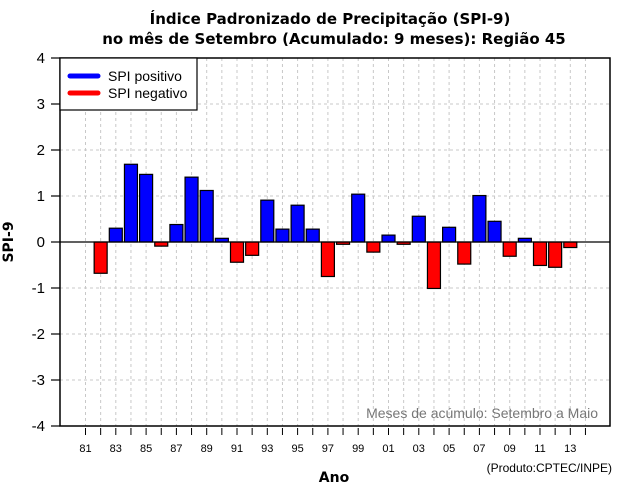  I want to click on legend-label-negative: SPI negativo, so click(148, 93).